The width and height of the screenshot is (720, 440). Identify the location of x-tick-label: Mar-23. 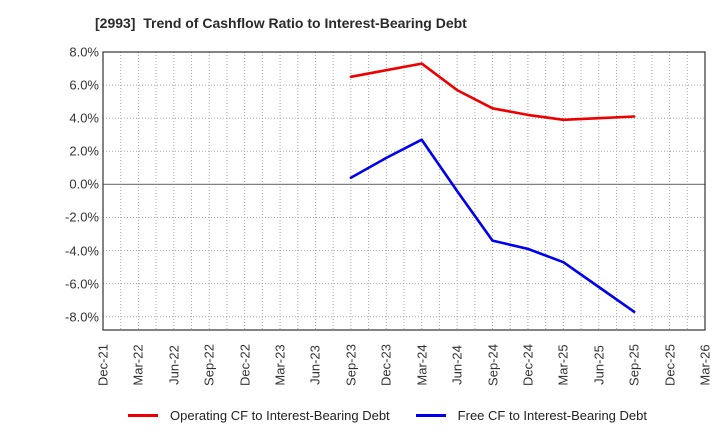
(280, 365).